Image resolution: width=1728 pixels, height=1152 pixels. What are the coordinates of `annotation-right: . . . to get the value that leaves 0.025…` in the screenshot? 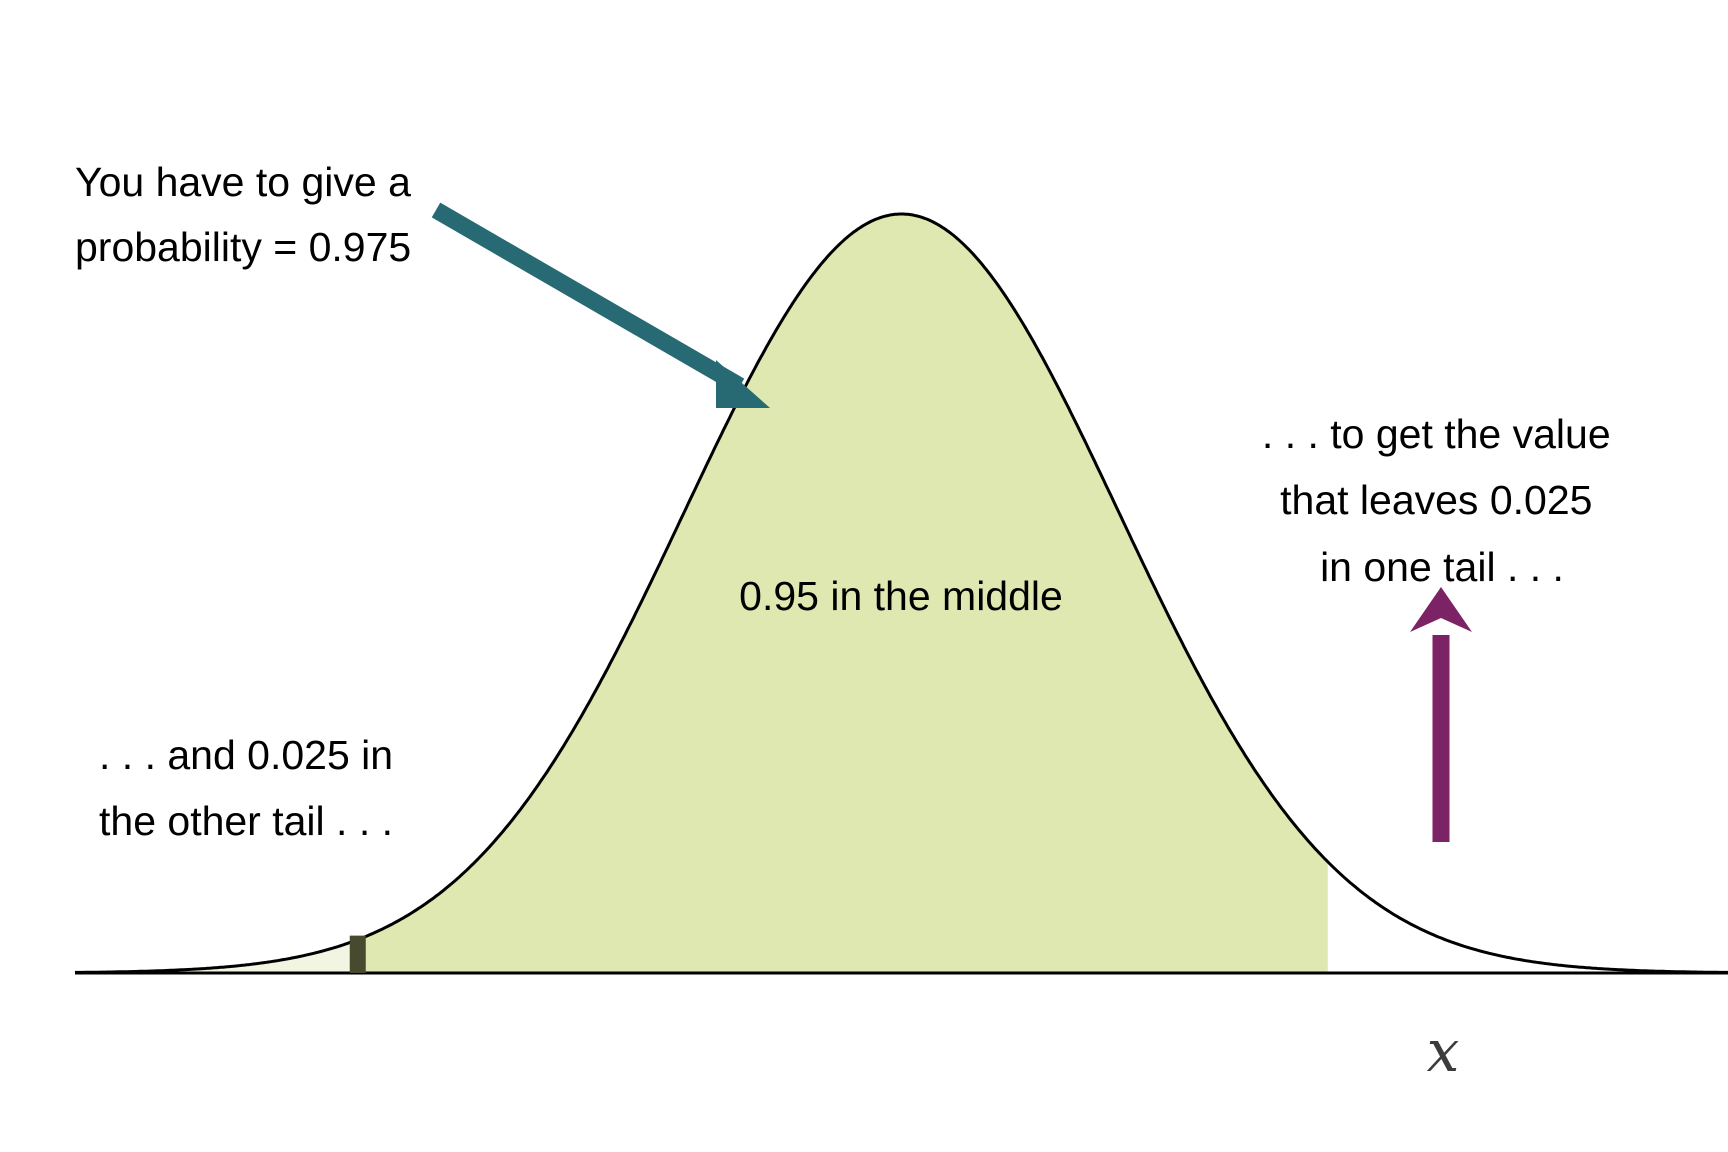 It's located at (1442, 500).